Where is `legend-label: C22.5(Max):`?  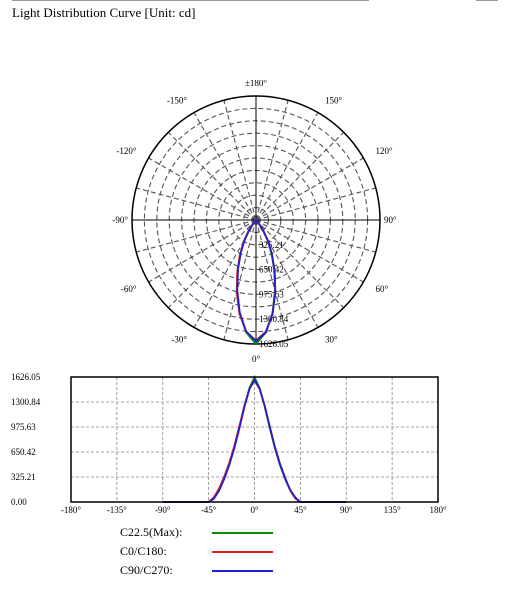 legend-label: C22.5(Max): is located at coordinates (151, 532).